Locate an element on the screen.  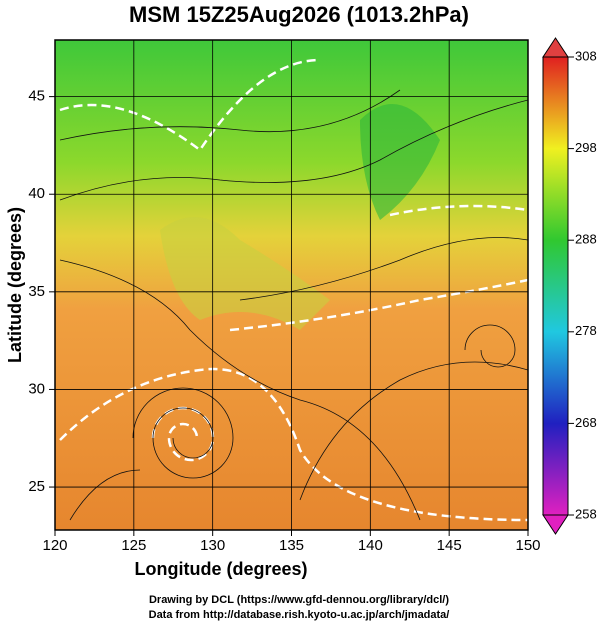
colorbar-tick-label: 278 is located at coordinates (586, 330).